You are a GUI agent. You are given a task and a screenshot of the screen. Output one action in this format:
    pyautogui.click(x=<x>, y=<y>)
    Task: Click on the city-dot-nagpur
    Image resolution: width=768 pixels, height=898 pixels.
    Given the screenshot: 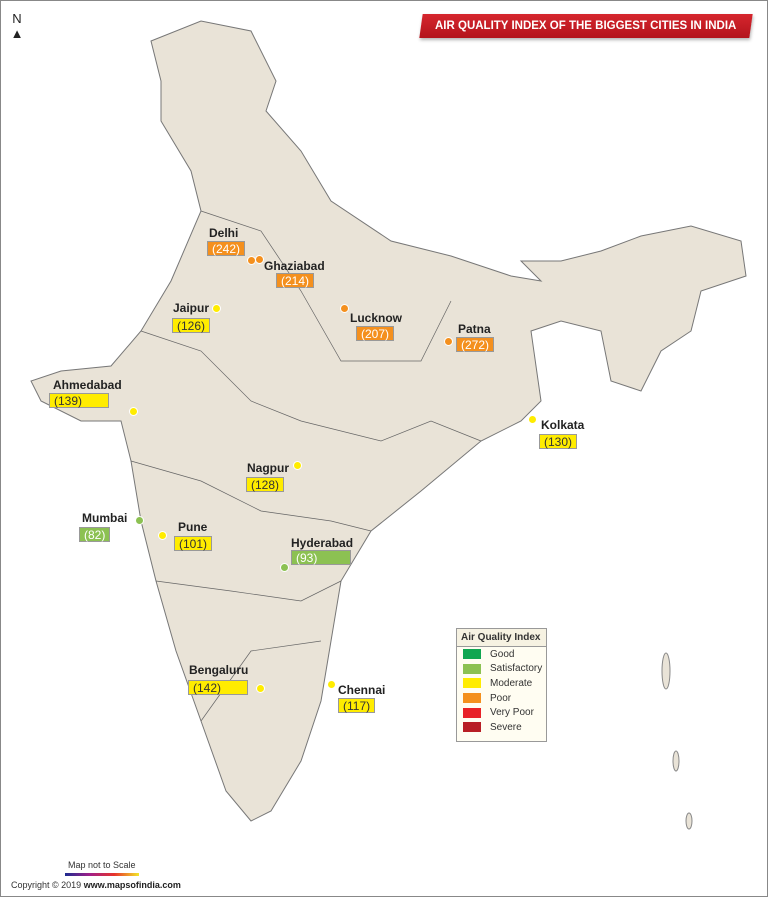 What is the action you would take?
    pyautogui.click(x=297, y=465)
    